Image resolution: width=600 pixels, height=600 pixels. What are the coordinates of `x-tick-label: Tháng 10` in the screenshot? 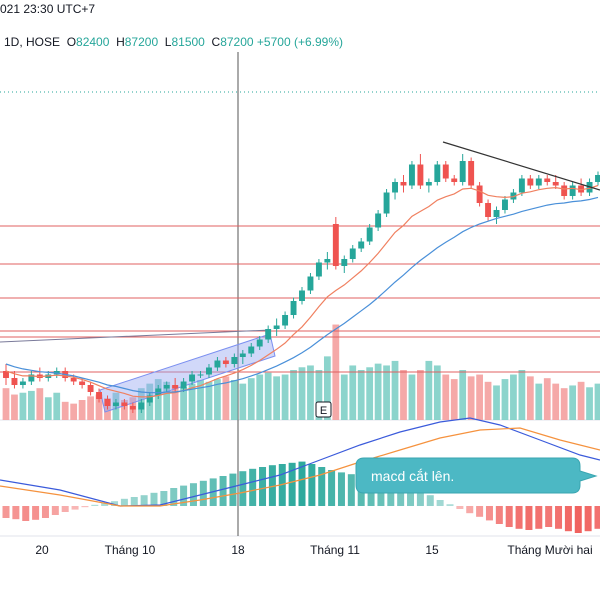 It's located at (130, 550).